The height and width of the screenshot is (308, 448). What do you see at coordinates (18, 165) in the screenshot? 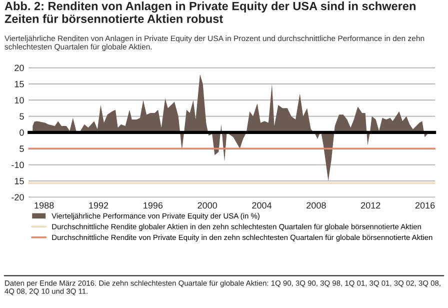
I see `y-tick-label: -10` at bounding box center [18, 165].